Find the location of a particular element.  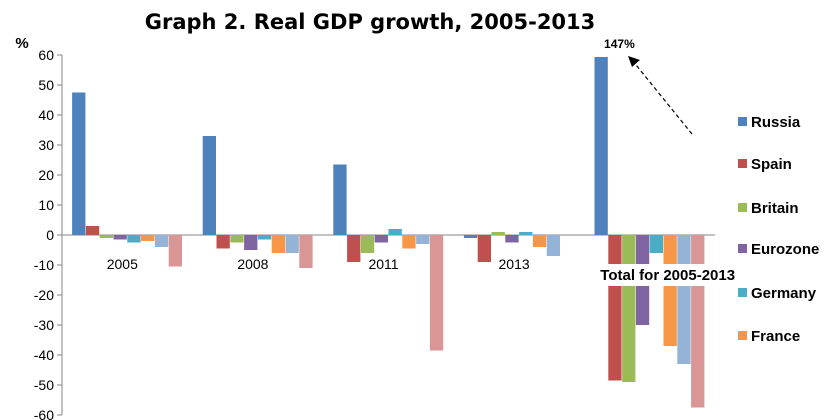

legend-label: Germany is located at coordinates (784, 293).